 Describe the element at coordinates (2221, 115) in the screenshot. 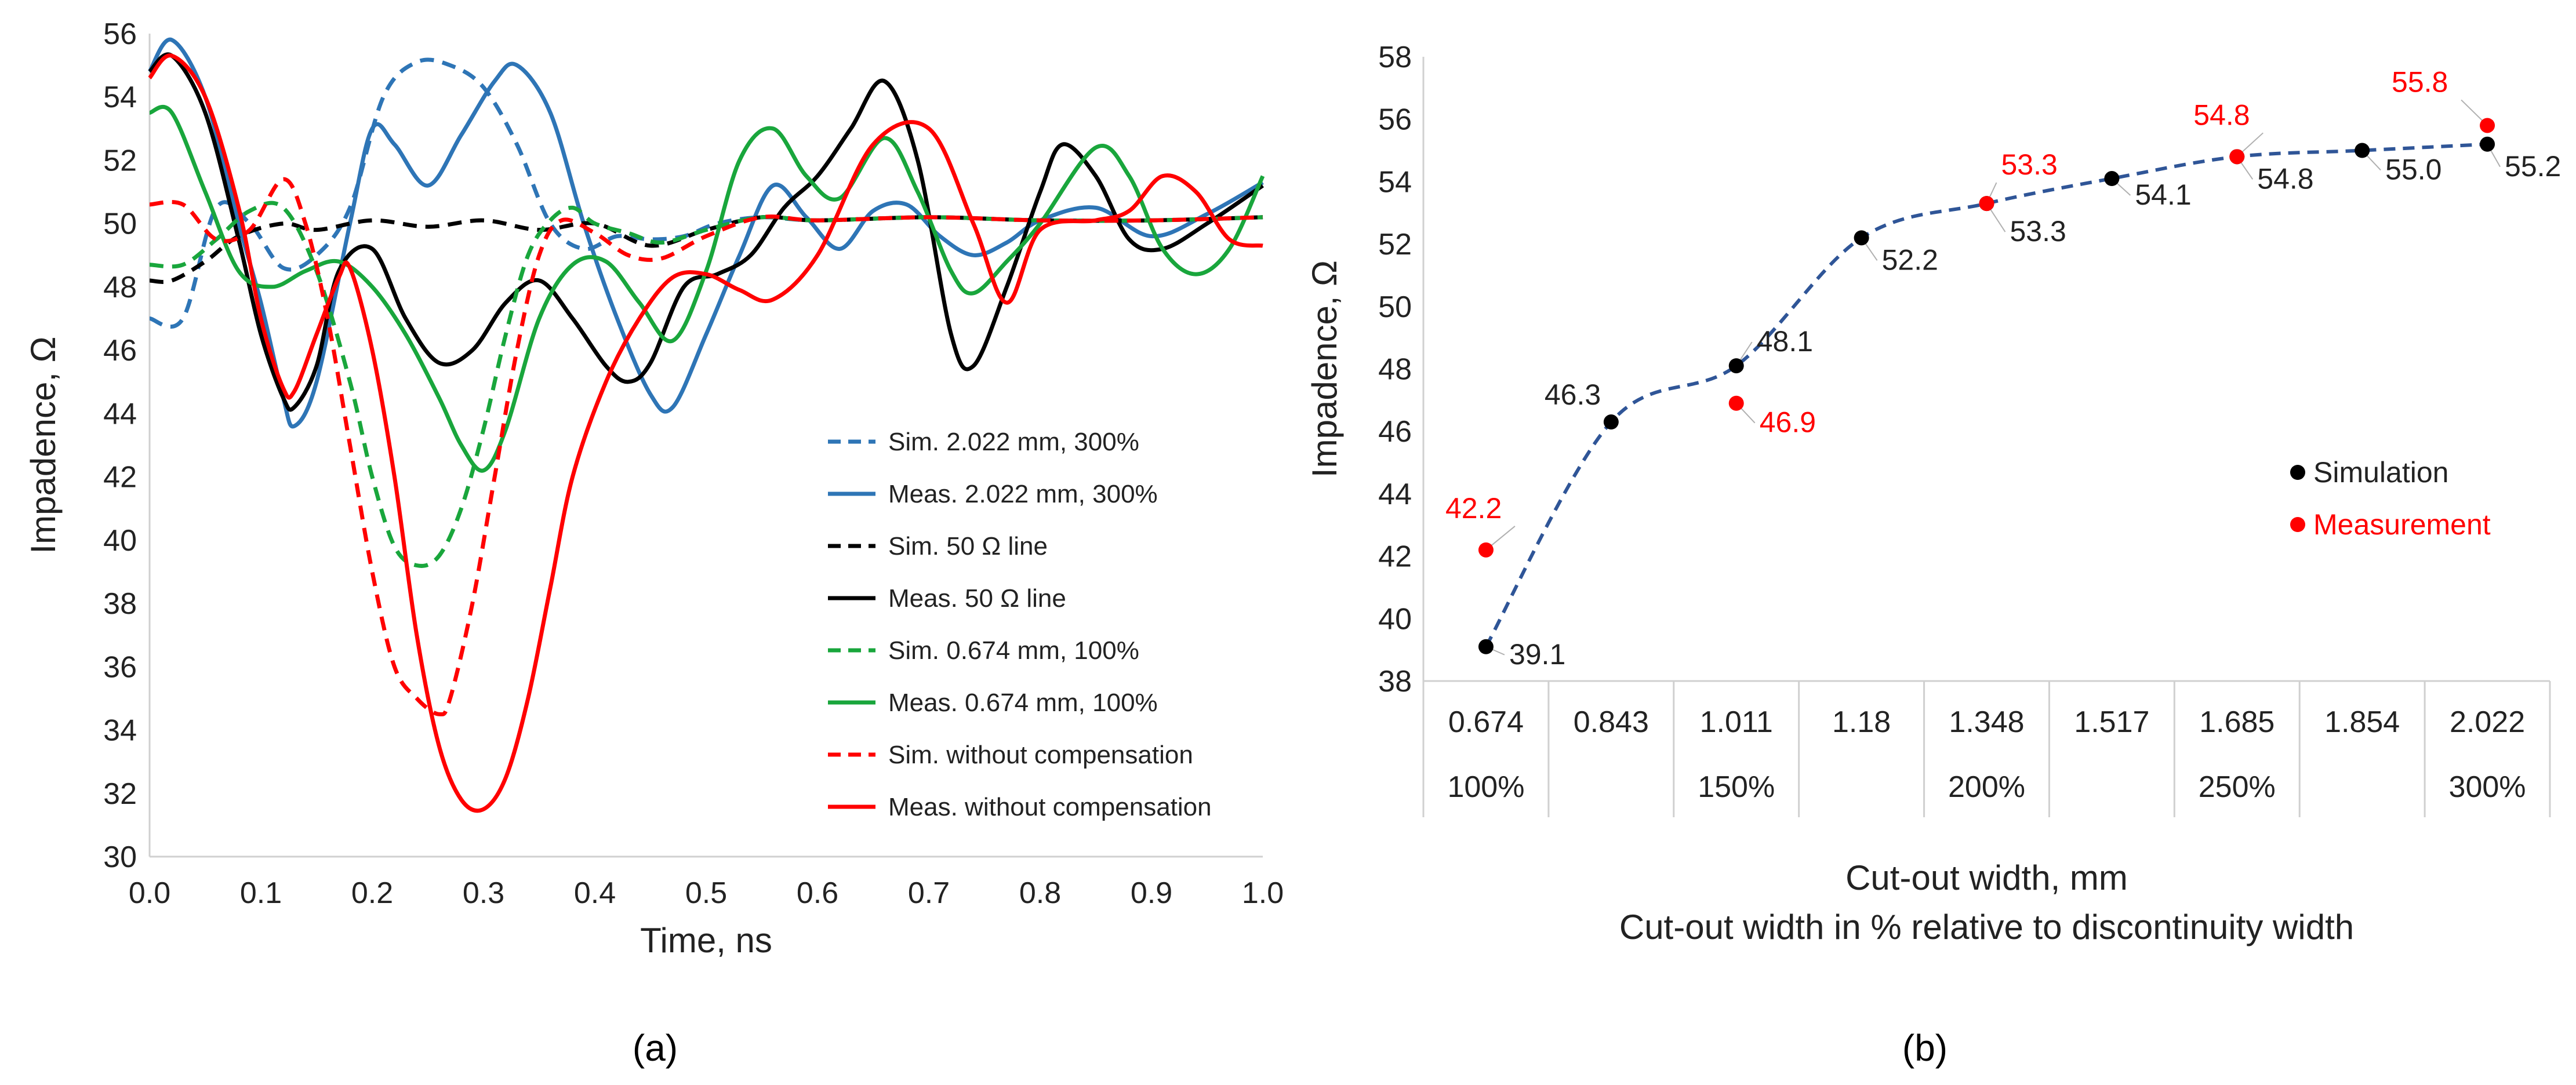

I see `measurement-value-label: 54.8` at that location.